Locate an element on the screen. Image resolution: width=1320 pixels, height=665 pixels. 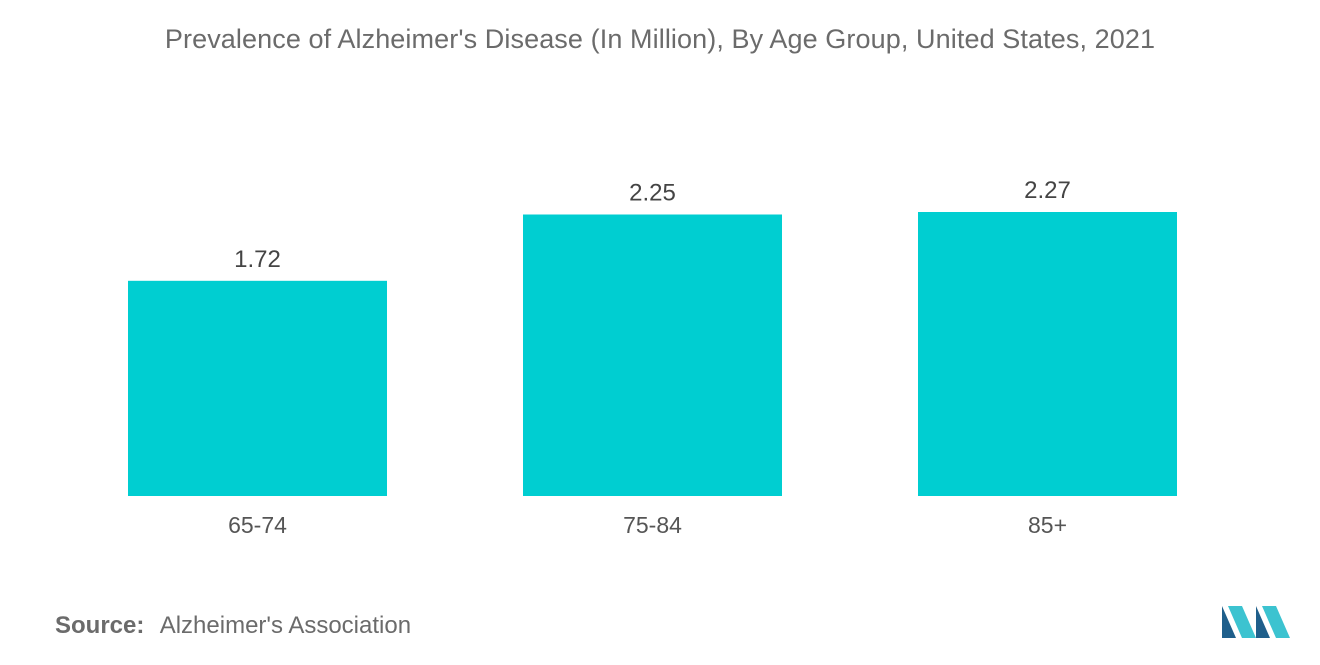
mordor-intelligence-logo-icon is located at coordinates (1256, 622).